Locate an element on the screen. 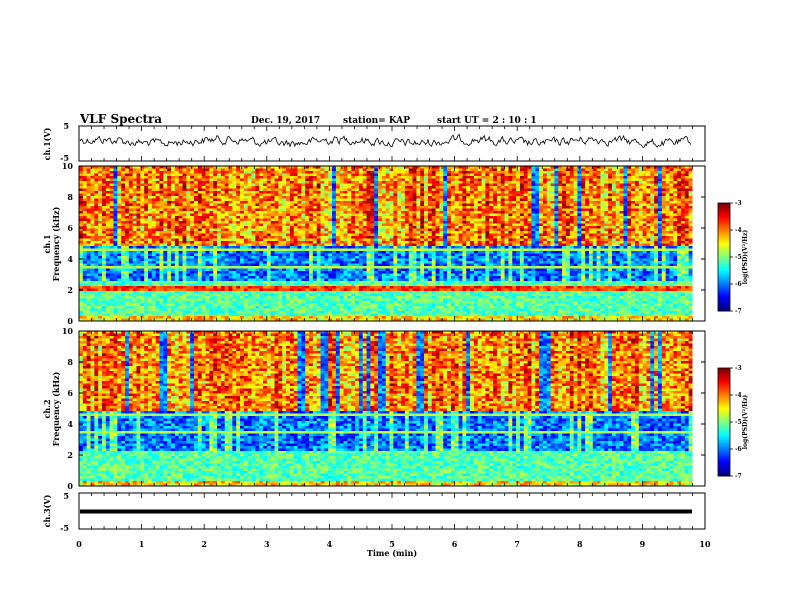 The image size is (792, 612). ch3-waveform-trace is located at coordinates (386, 511).